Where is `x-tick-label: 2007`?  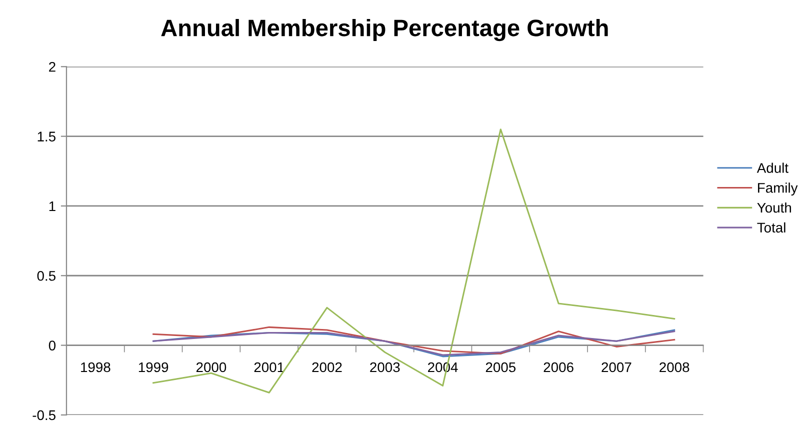
x-tick-label: 2007 is located at coordinates (617, 367).